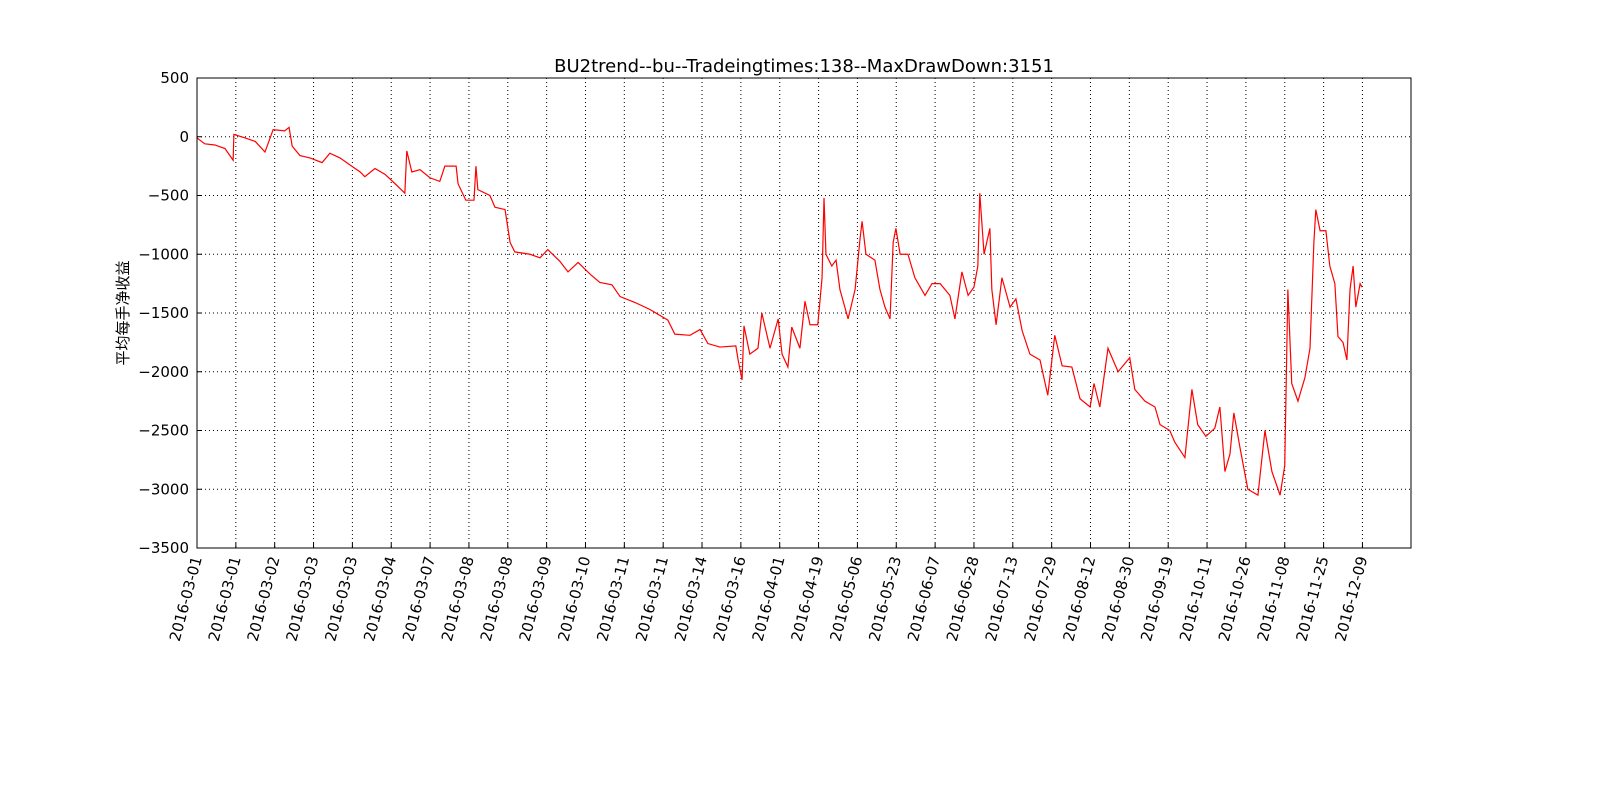  Describe the element at coordinates (123, 312) in the screenshot. I see `y-axis-label: 平均每手净收益` at that location.